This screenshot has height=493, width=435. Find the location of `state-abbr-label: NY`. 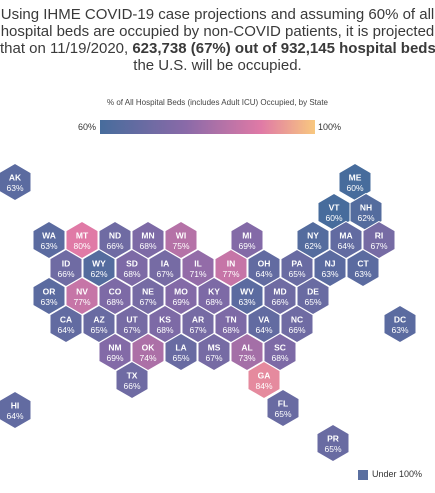

state-abbr-label: NY is located at coordinates (313, 236).